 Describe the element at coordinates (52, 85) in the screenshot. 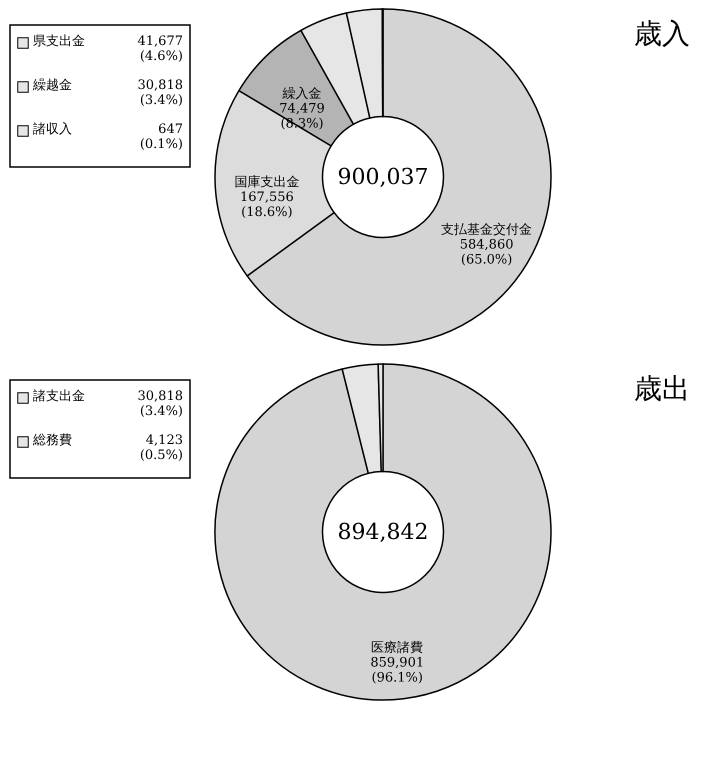

I see `legend-label: 繰越金` at that location.